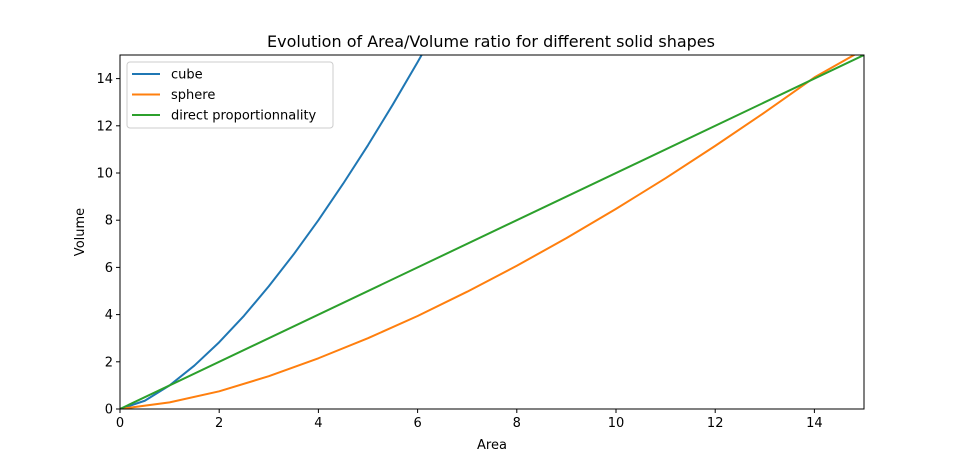  What do you see at coordinates (108, 245) in the screenshot?
I see `y-axis: 0 2 4 6 8 10 12 14` at bounding box center [108, 245].